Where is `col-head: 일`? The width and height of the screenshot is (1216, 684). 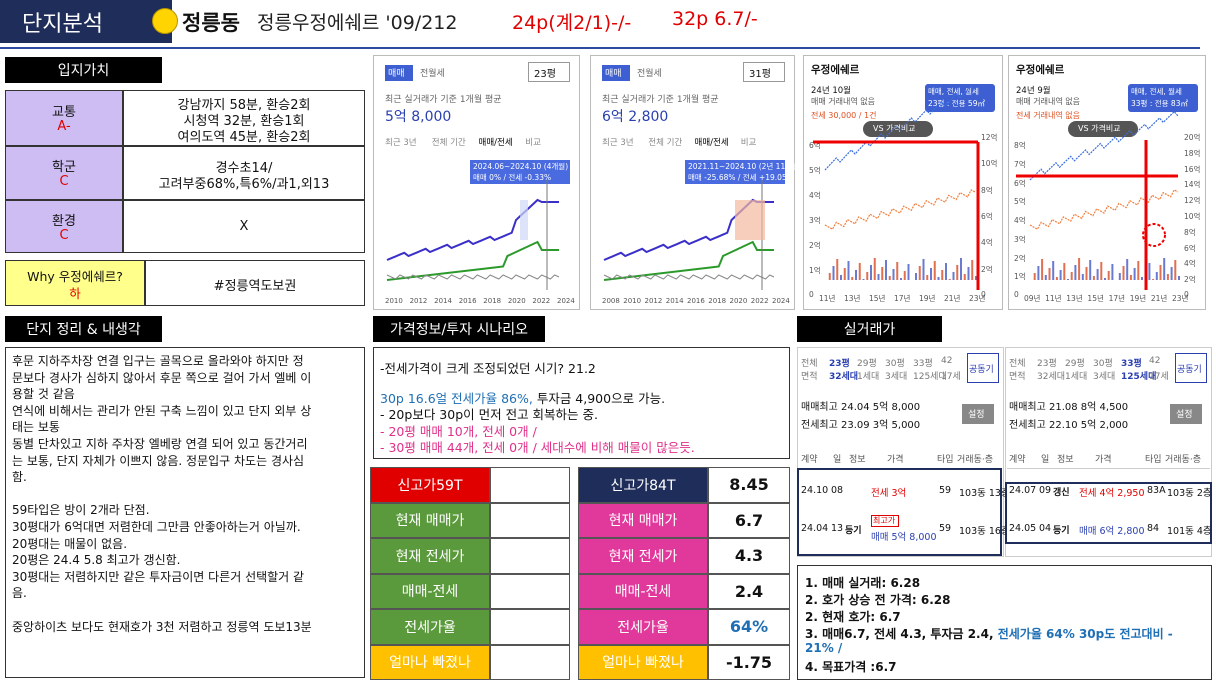 col-head: 일 is located at coordinates (1045, 460).